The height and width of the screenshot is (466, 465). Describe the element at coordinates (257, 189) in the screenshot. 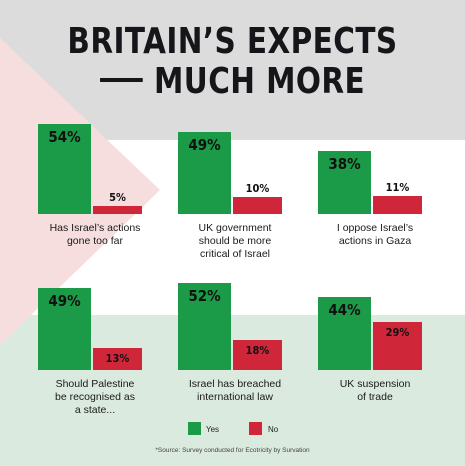

I see `value-label-no-2: 10%` at that location.